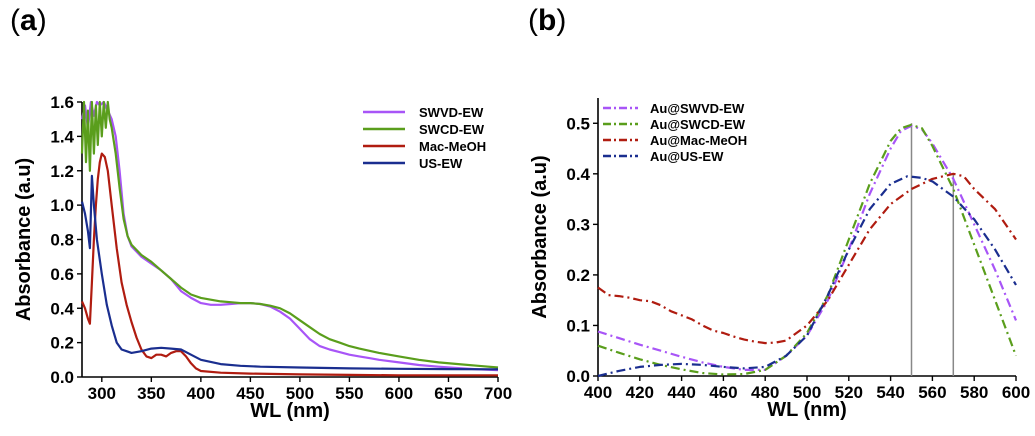  What do you see at coordinates (765, 392) in the screenshot?
I see `x-tick-label: 480` at bounding box center [765, 392].